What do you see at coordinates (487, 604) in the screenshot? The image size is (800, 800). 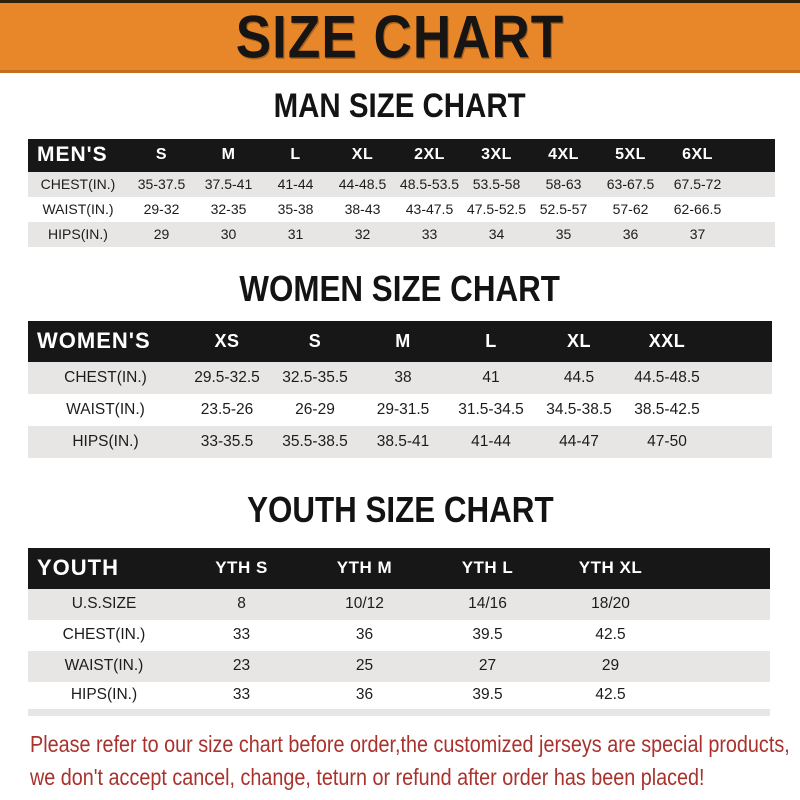 I see `size-cell: 14/16` at bounding box center [487, 604].